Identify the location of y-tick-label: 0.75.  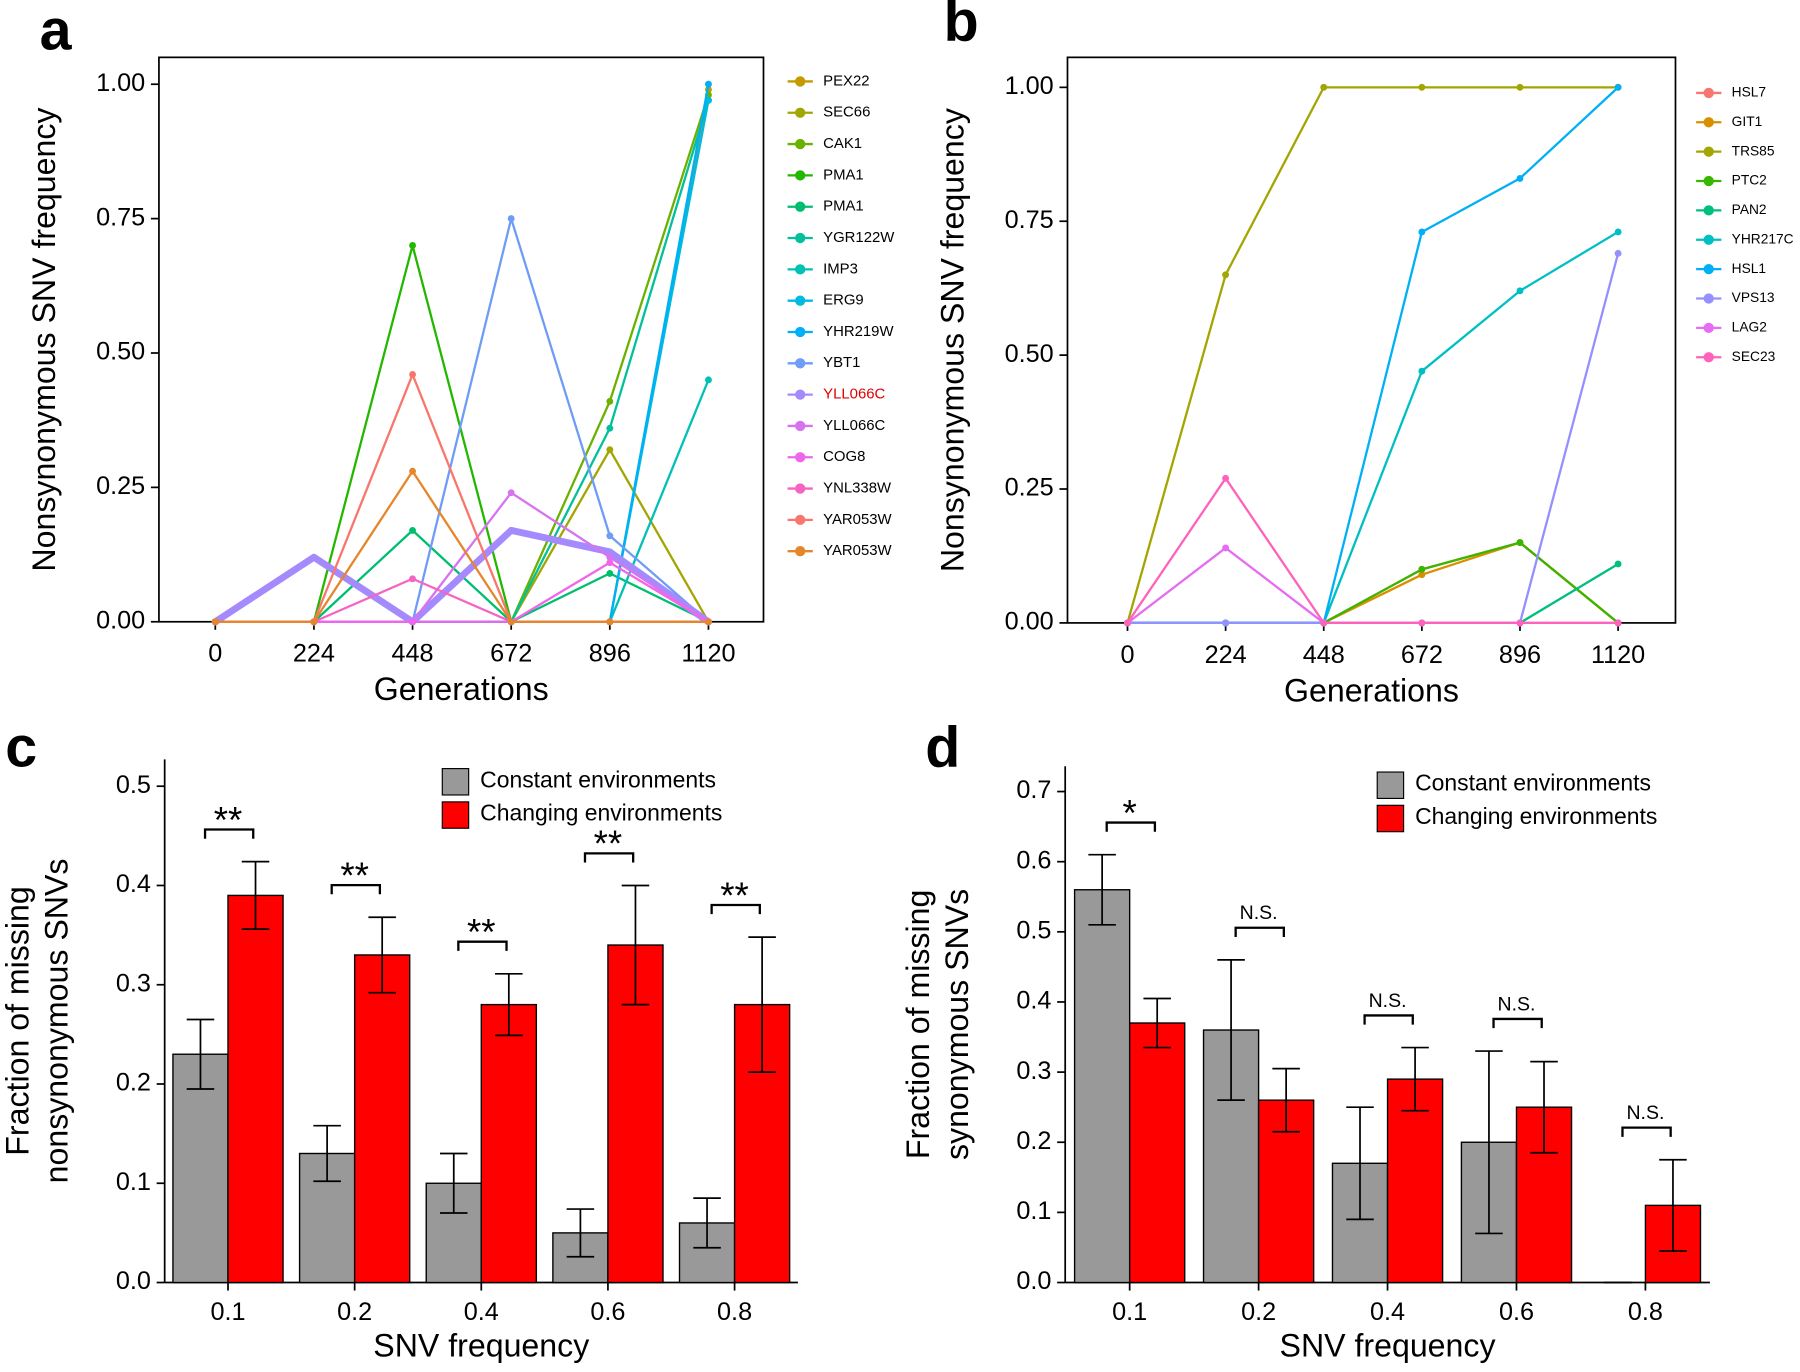
(120, 217).